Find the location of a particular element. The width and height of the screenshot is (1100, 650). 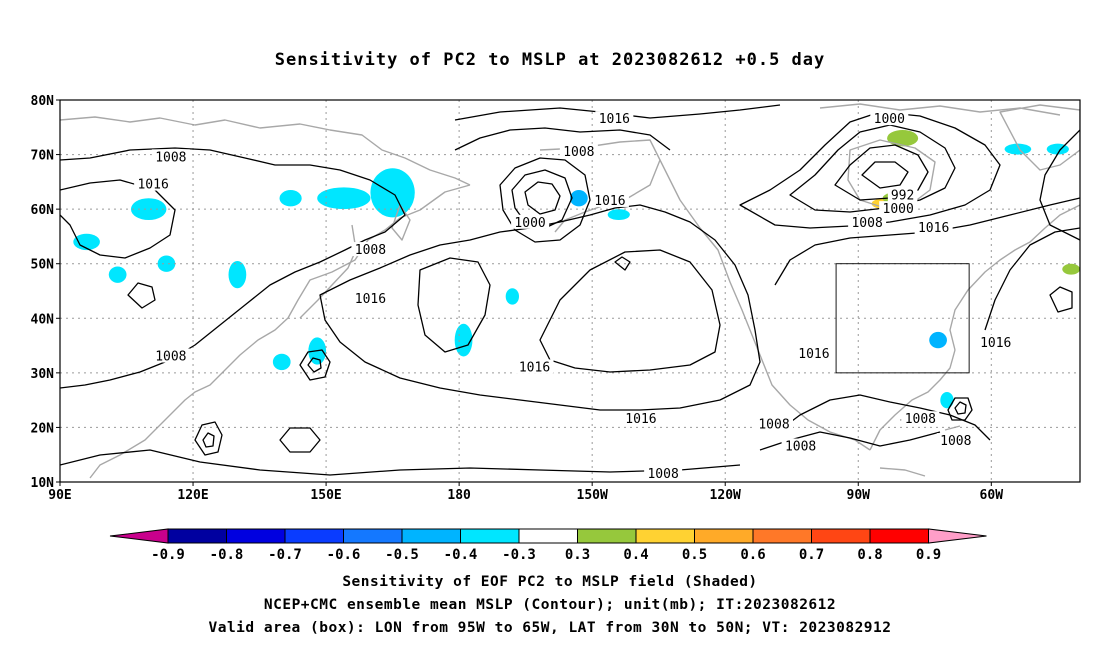

contour-1016-east-pacific-high is located at coordinates (630, 311).